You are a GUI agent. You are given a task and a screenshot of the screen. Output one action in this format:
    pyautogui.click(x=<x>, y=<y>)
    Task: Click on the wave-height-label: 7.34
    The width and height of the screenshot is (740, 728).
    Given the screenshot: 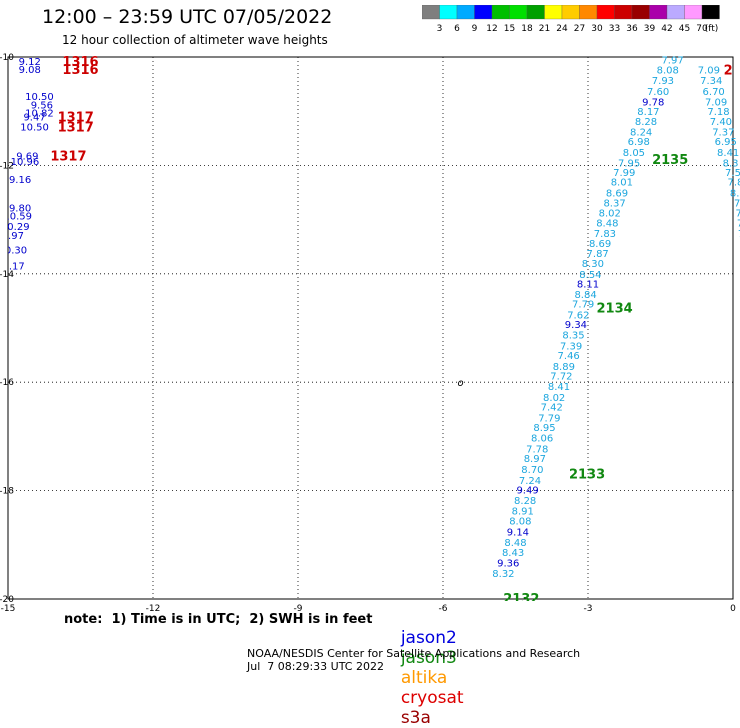 What is the action you would take?
    pyautogui.click(x=711, y=81)
    